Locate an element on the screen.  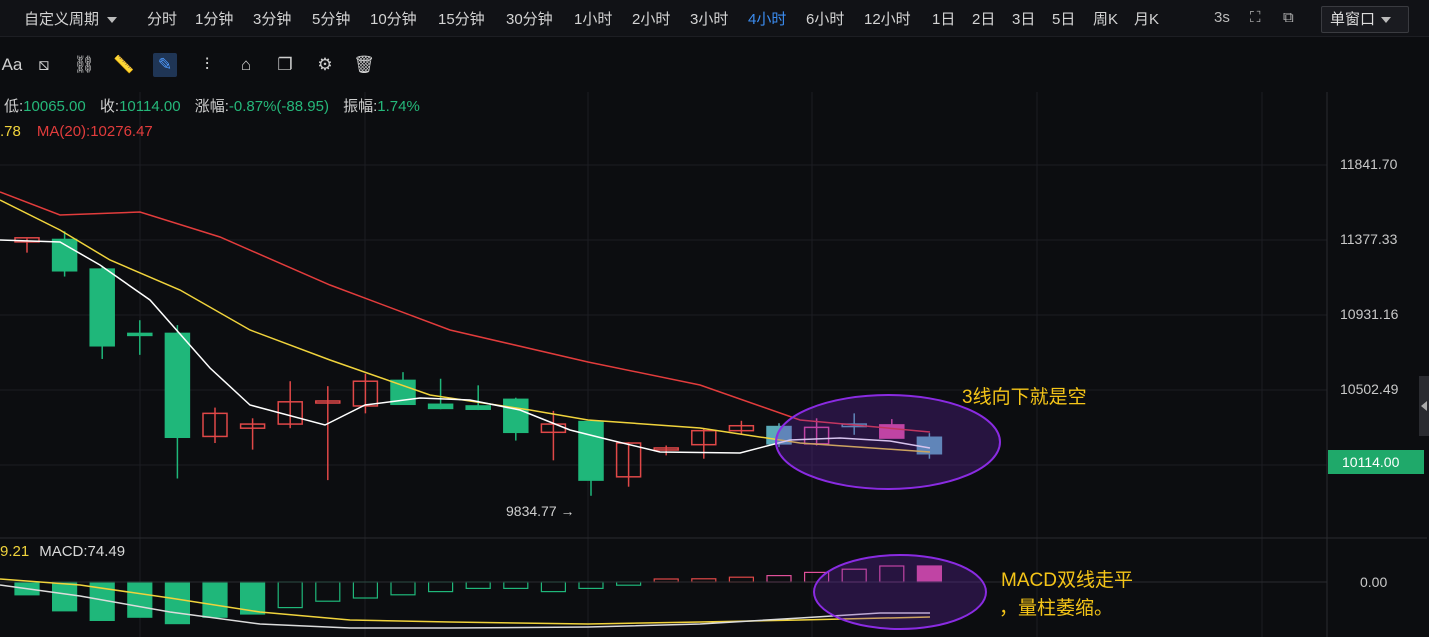
timeframe-15分钟: 15分钟 is located at coordinates (461, 19).